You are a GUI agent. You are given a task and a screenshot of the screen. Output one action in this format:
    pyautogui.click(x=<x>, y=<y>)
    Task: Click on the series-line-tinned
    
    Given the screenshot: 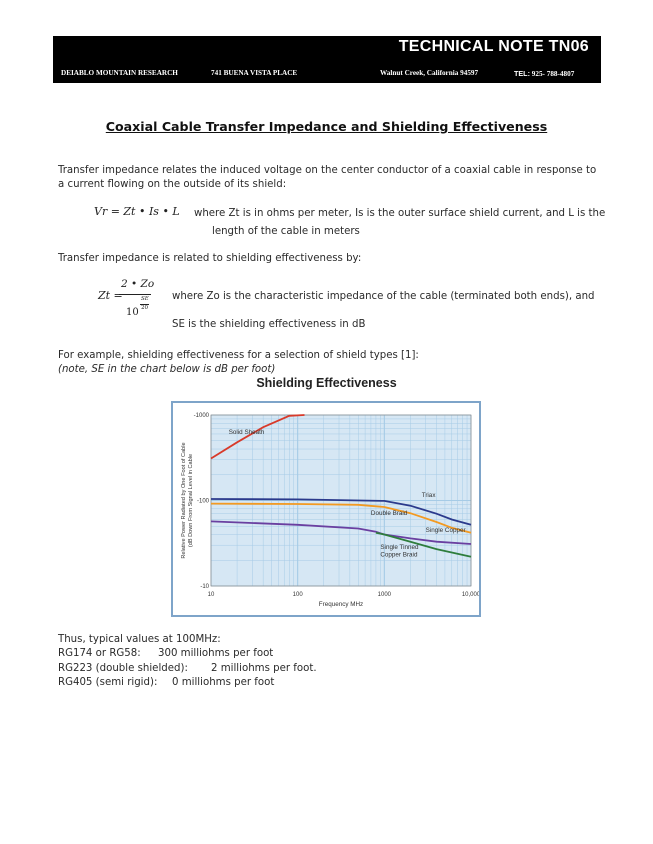 What is the action you would take?
    pyautogui.click(x=423, y=544)
    